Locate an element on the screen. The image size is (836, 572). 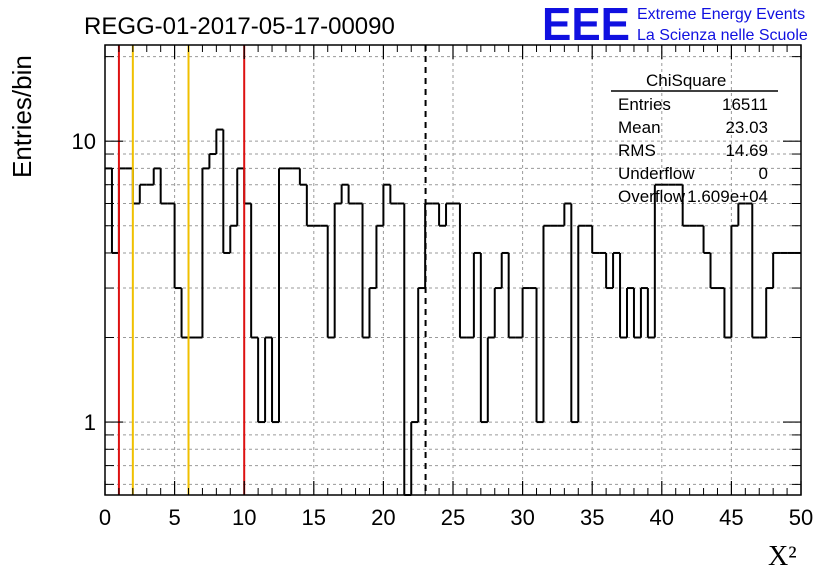
stats-label-mean: Mean is located at coordinates (639, 127).